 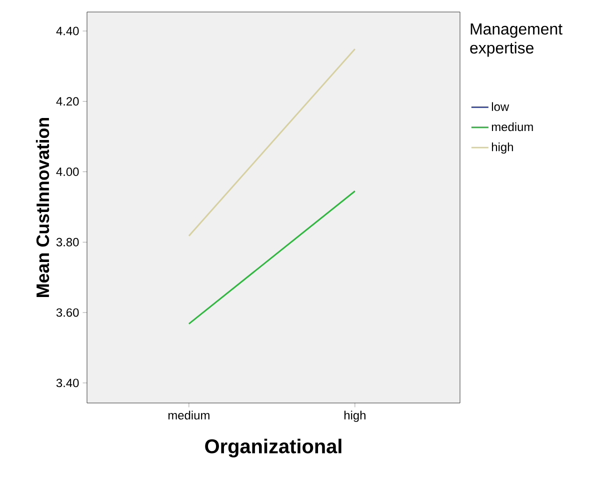 I want to click on y-axis-title: Mean CustInnovation, so click(x=43, y=207).